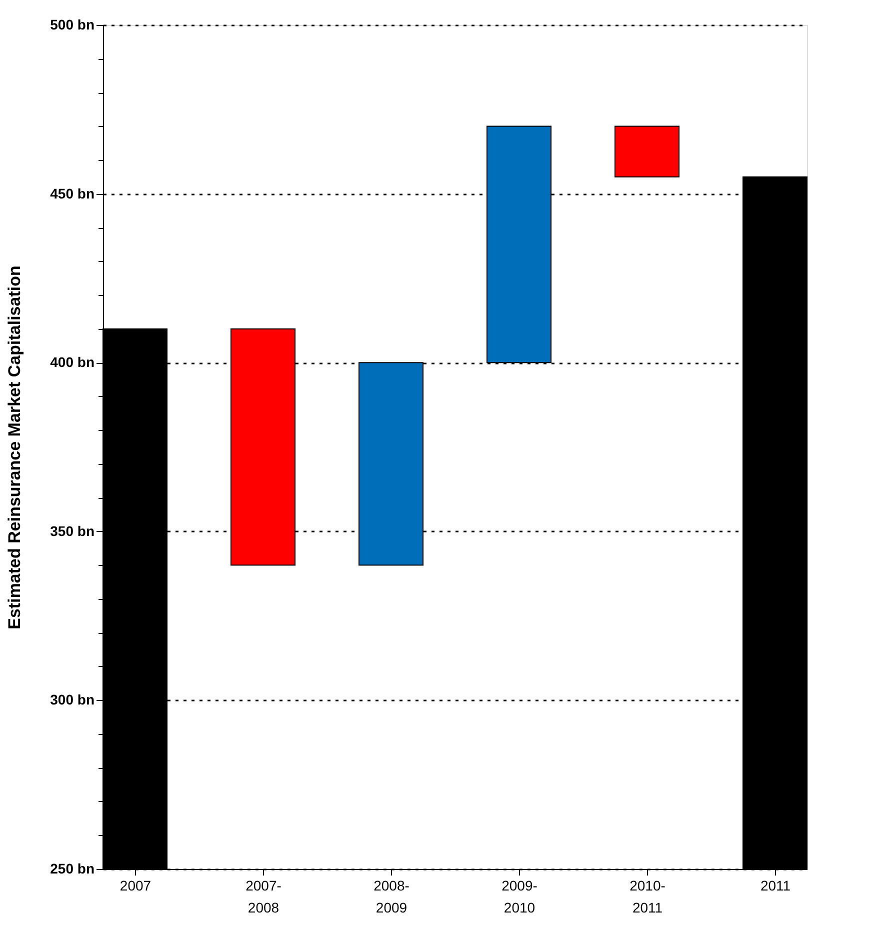 Image resolution: width=877 pixels, height=932 pixels. I want to click on x-tick-label: 2010-2011, so click(648, 897).